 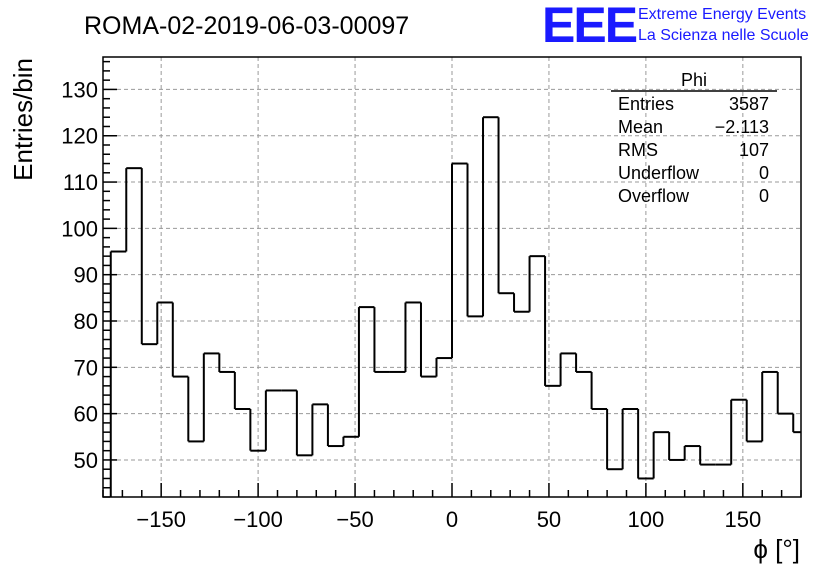 I want to click on stats-value-mean: −2.113, so click(x=742, y=127).